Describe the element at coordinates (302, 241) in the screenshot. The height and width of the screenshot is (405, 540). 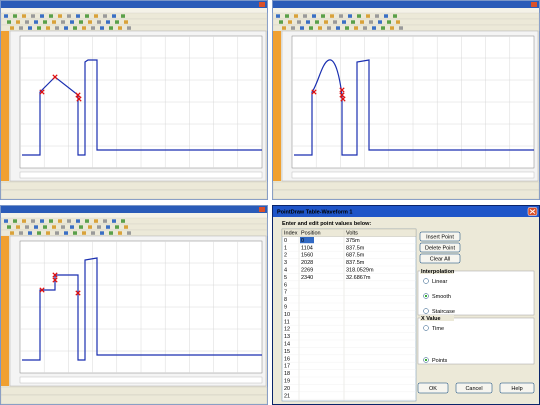
I see `table-cell: 0` at that location.